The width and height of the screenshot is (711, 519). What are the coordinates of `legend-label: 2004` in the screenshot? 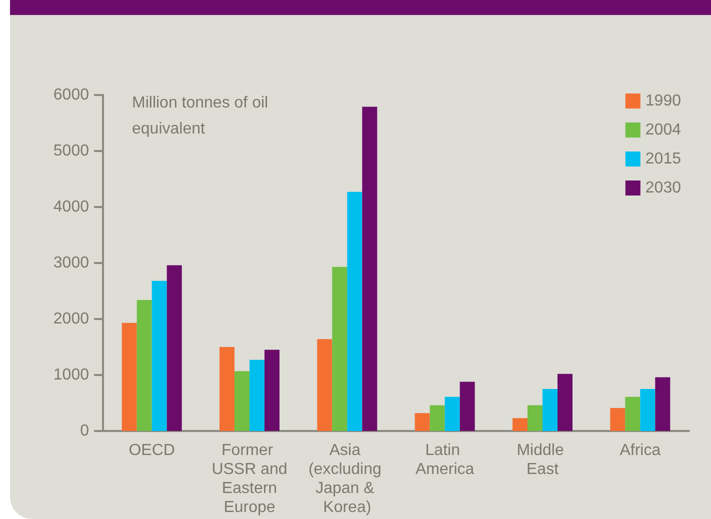 It's located at (663, 130).